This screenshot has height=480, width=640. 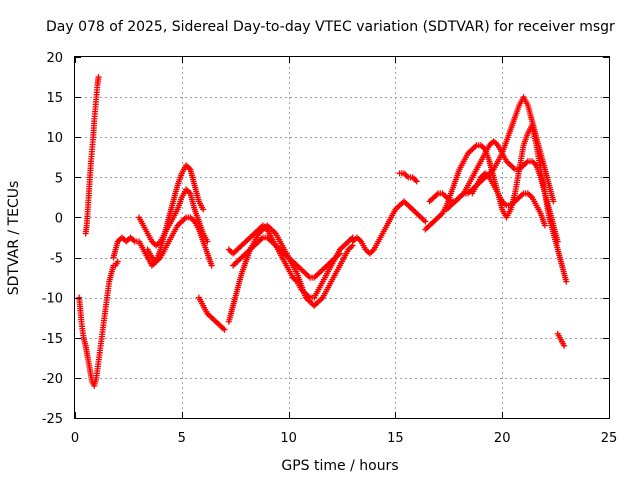 What do you see at coordinates (286, 257) in the screenshot?
I see `series-arc-midday-c` at bounding box center [286, 257].